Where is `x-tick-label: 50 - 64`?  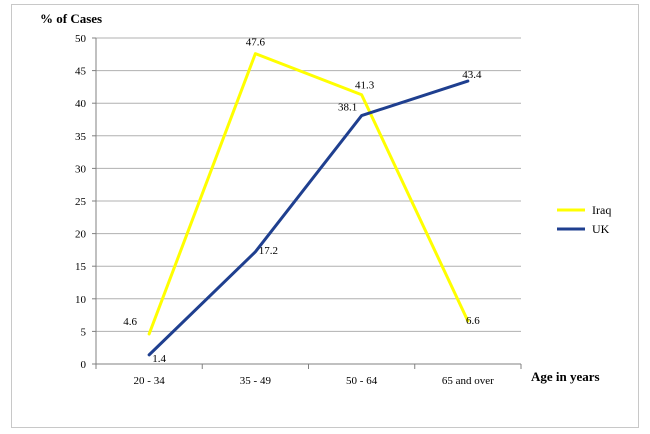
x-tick-label: 50 - 64 is located at coordinates (362, 381).